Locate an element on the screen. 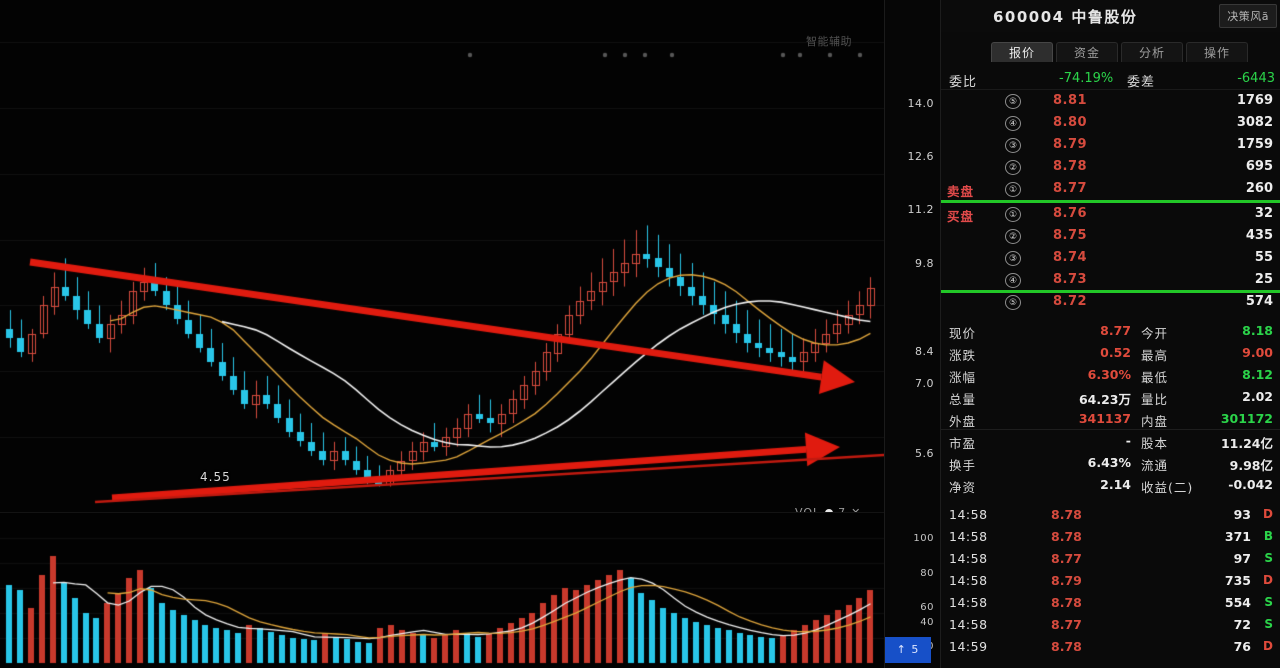 The image size is (1280, 668). price-axis-tick: 9.8 is located at coordinates (924, 263).